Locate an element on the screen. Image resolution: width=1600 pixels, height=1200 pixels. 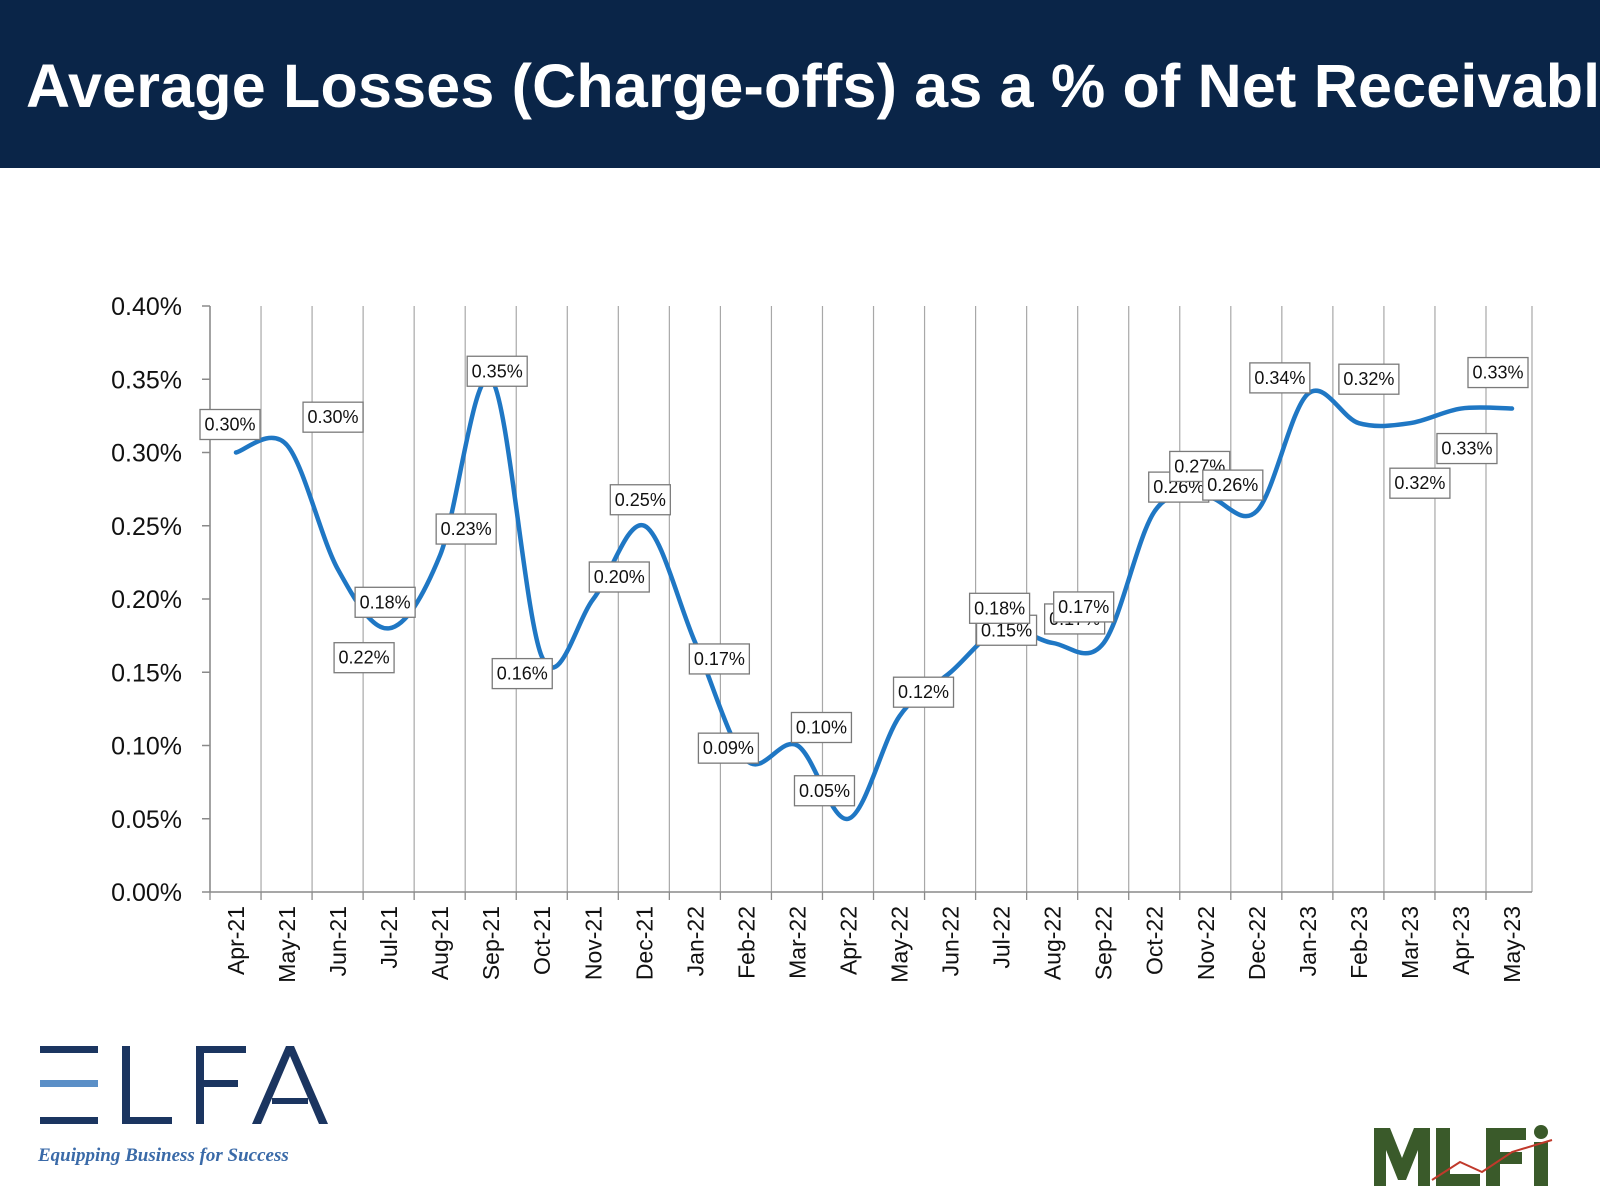
data-label: 0.20% is located at coordinates (619, 577).